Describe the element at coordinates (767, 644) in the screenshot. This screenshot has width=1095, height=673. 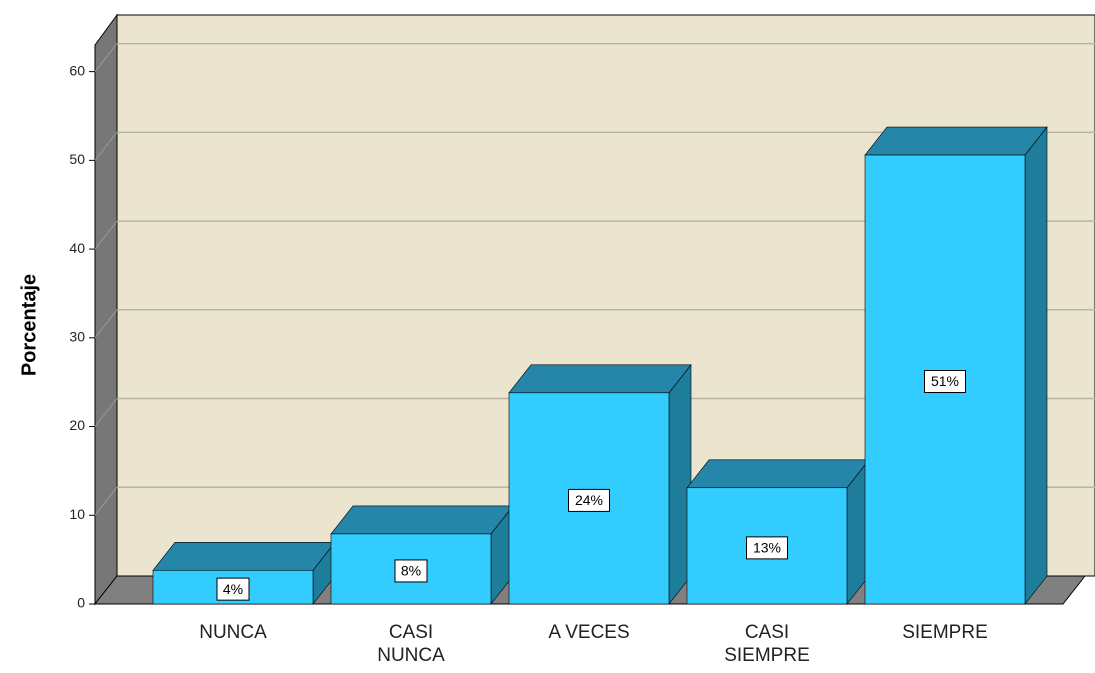
I see `x-tick-label: CASI SIEMPRE` at that location.